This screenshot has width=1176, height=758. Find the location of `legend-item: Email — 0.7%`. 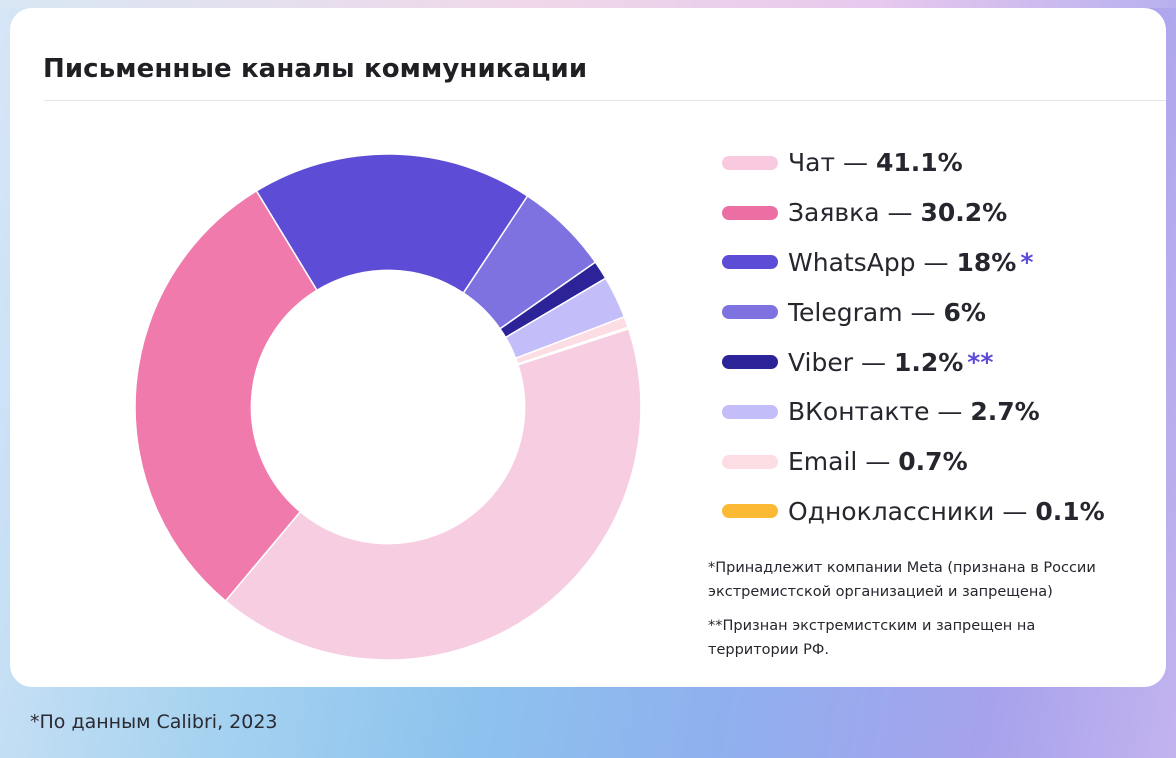

legend-item: Email — 0.7% is located at coordinates (932, 462).